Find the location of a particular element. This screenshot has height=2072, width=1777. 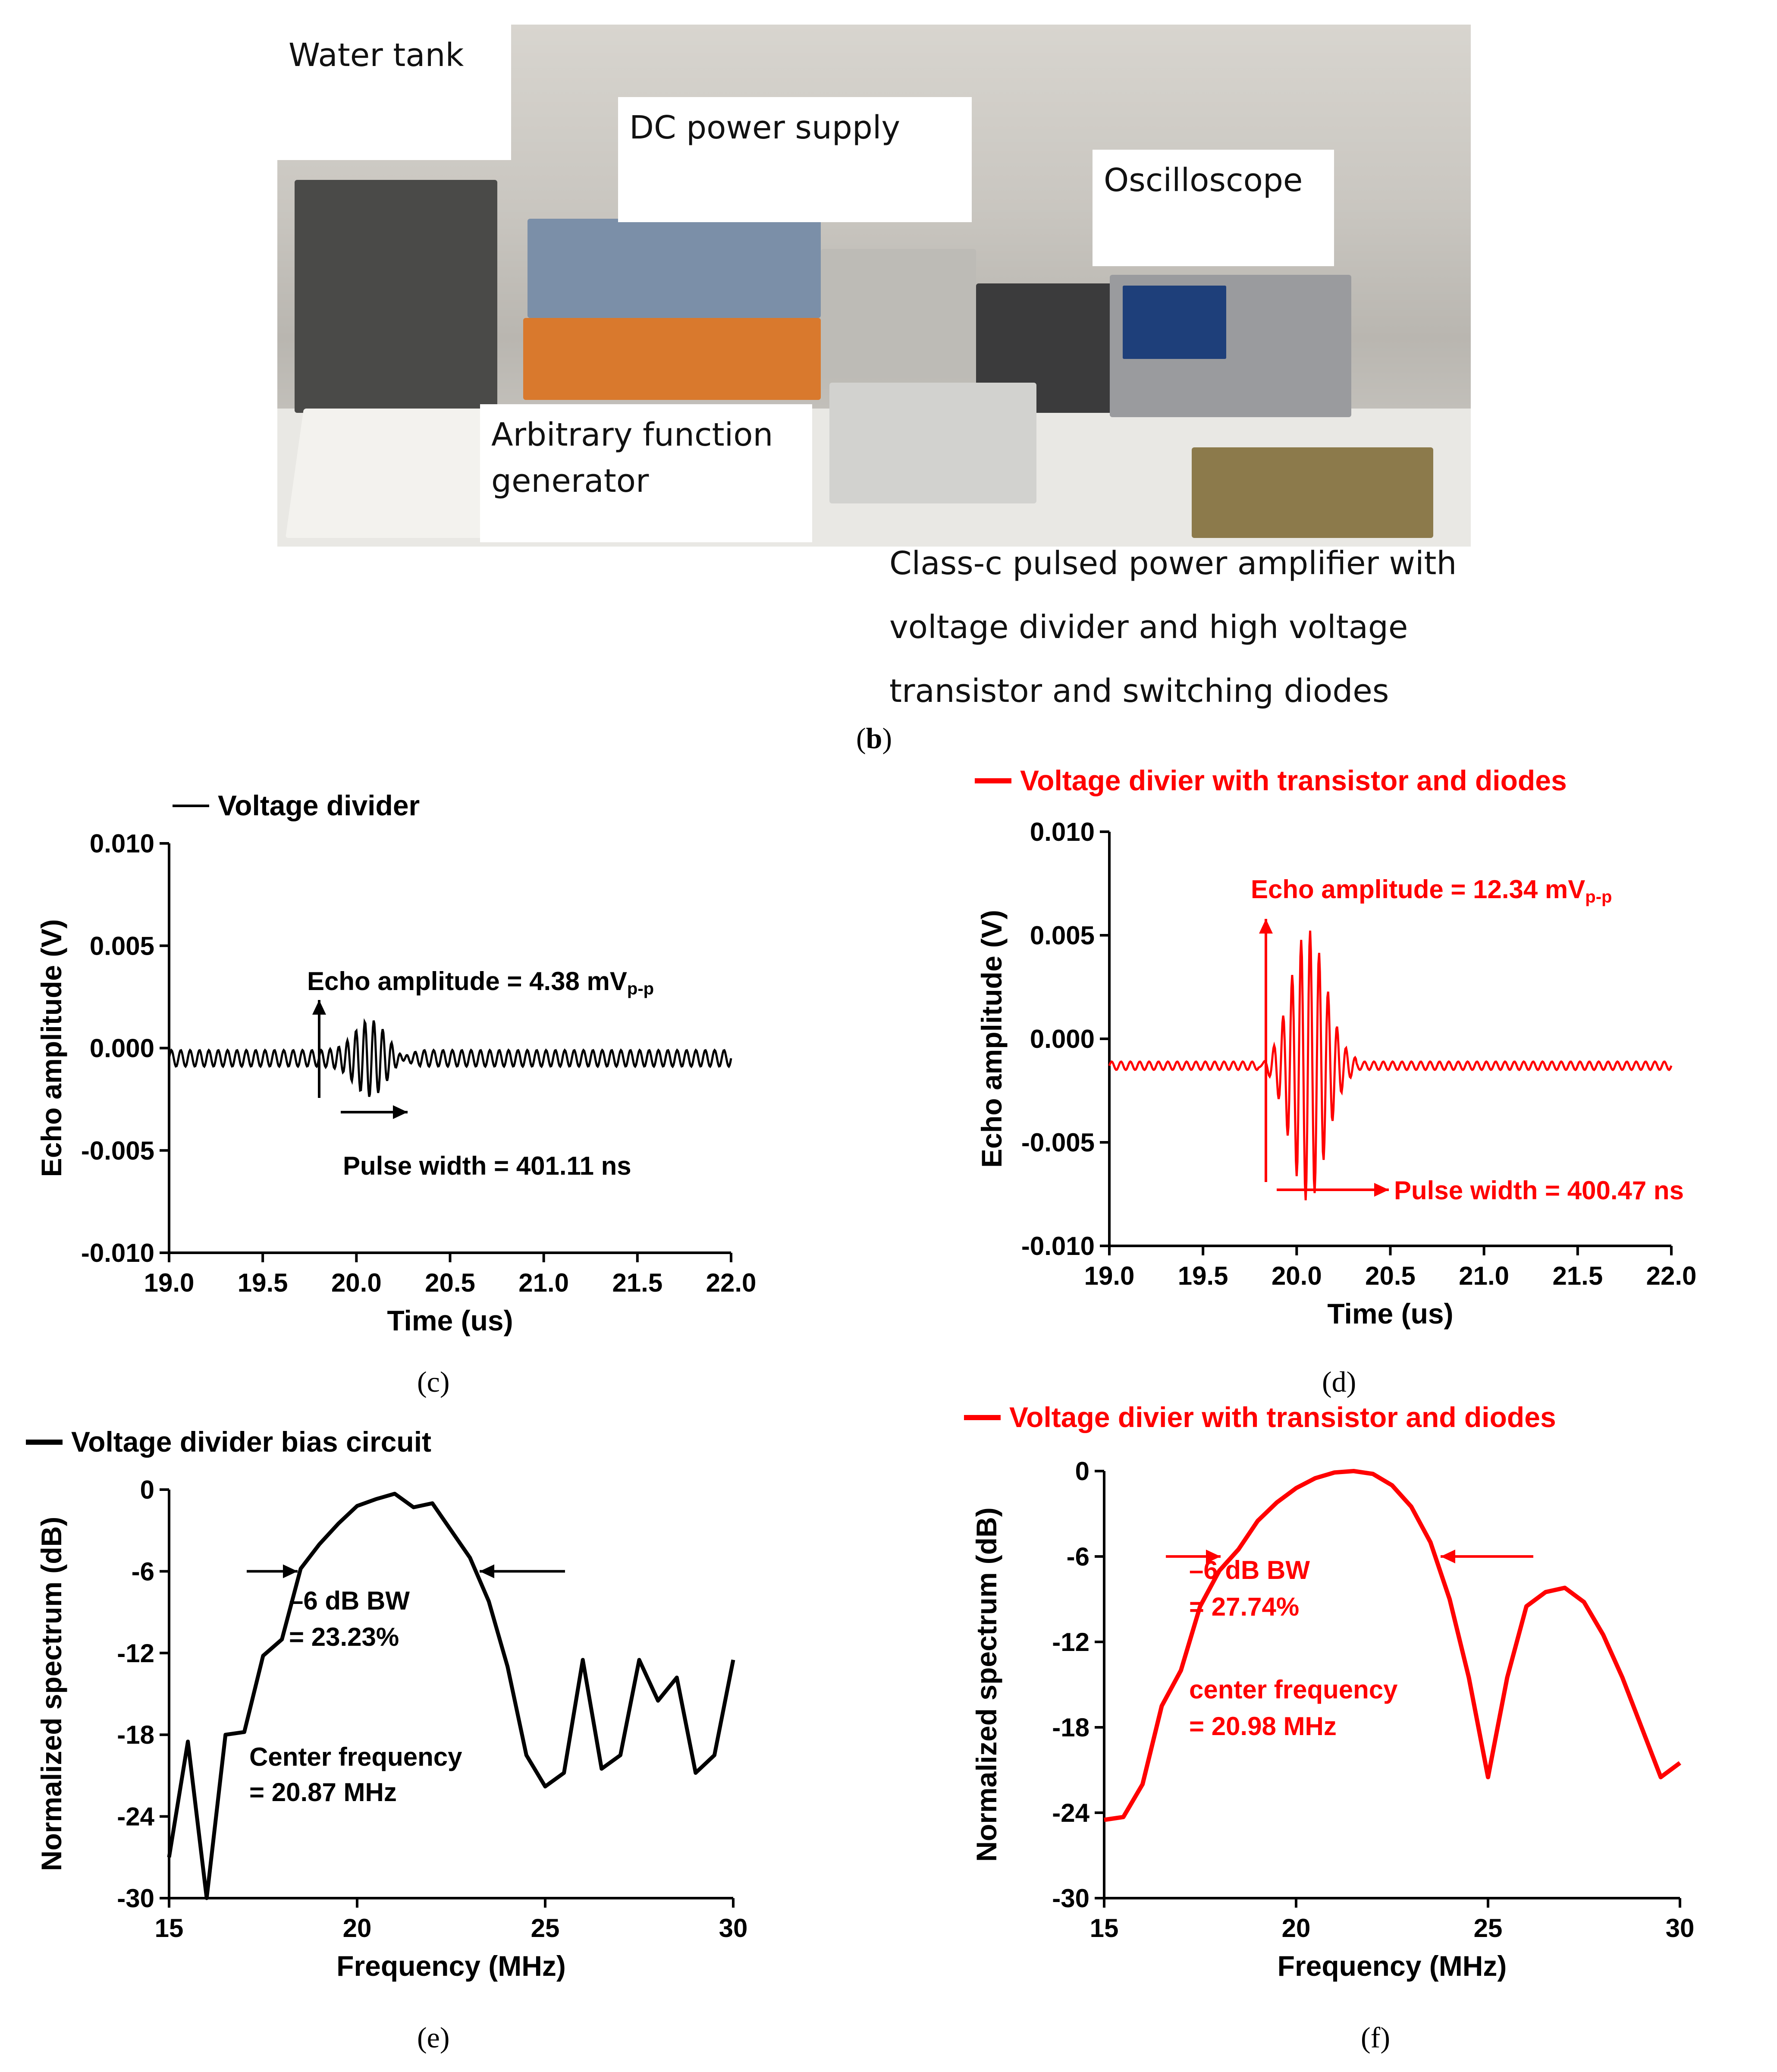

amp-line-2: voltage divider and high voltage is located at coordinates (1148, 627).